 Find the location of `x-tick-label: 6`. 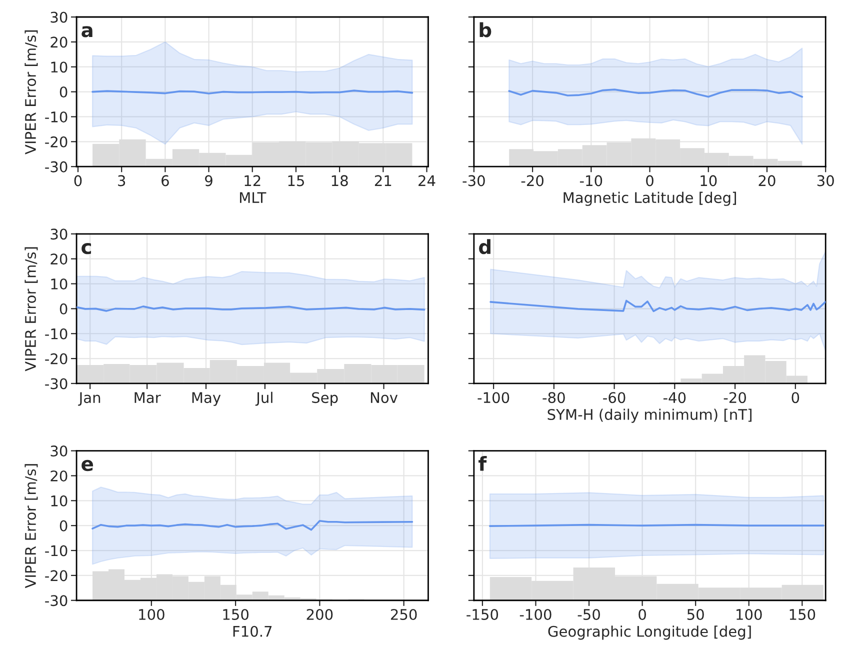

x-tick-label: 6 is located at coordinates (165, 180).